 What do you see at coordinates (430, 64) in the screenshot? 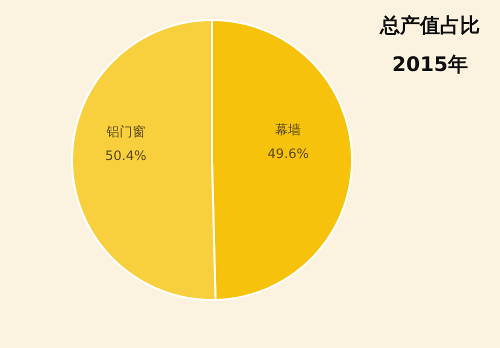
I see `text: 2015年` at bounding box center [430, 64].